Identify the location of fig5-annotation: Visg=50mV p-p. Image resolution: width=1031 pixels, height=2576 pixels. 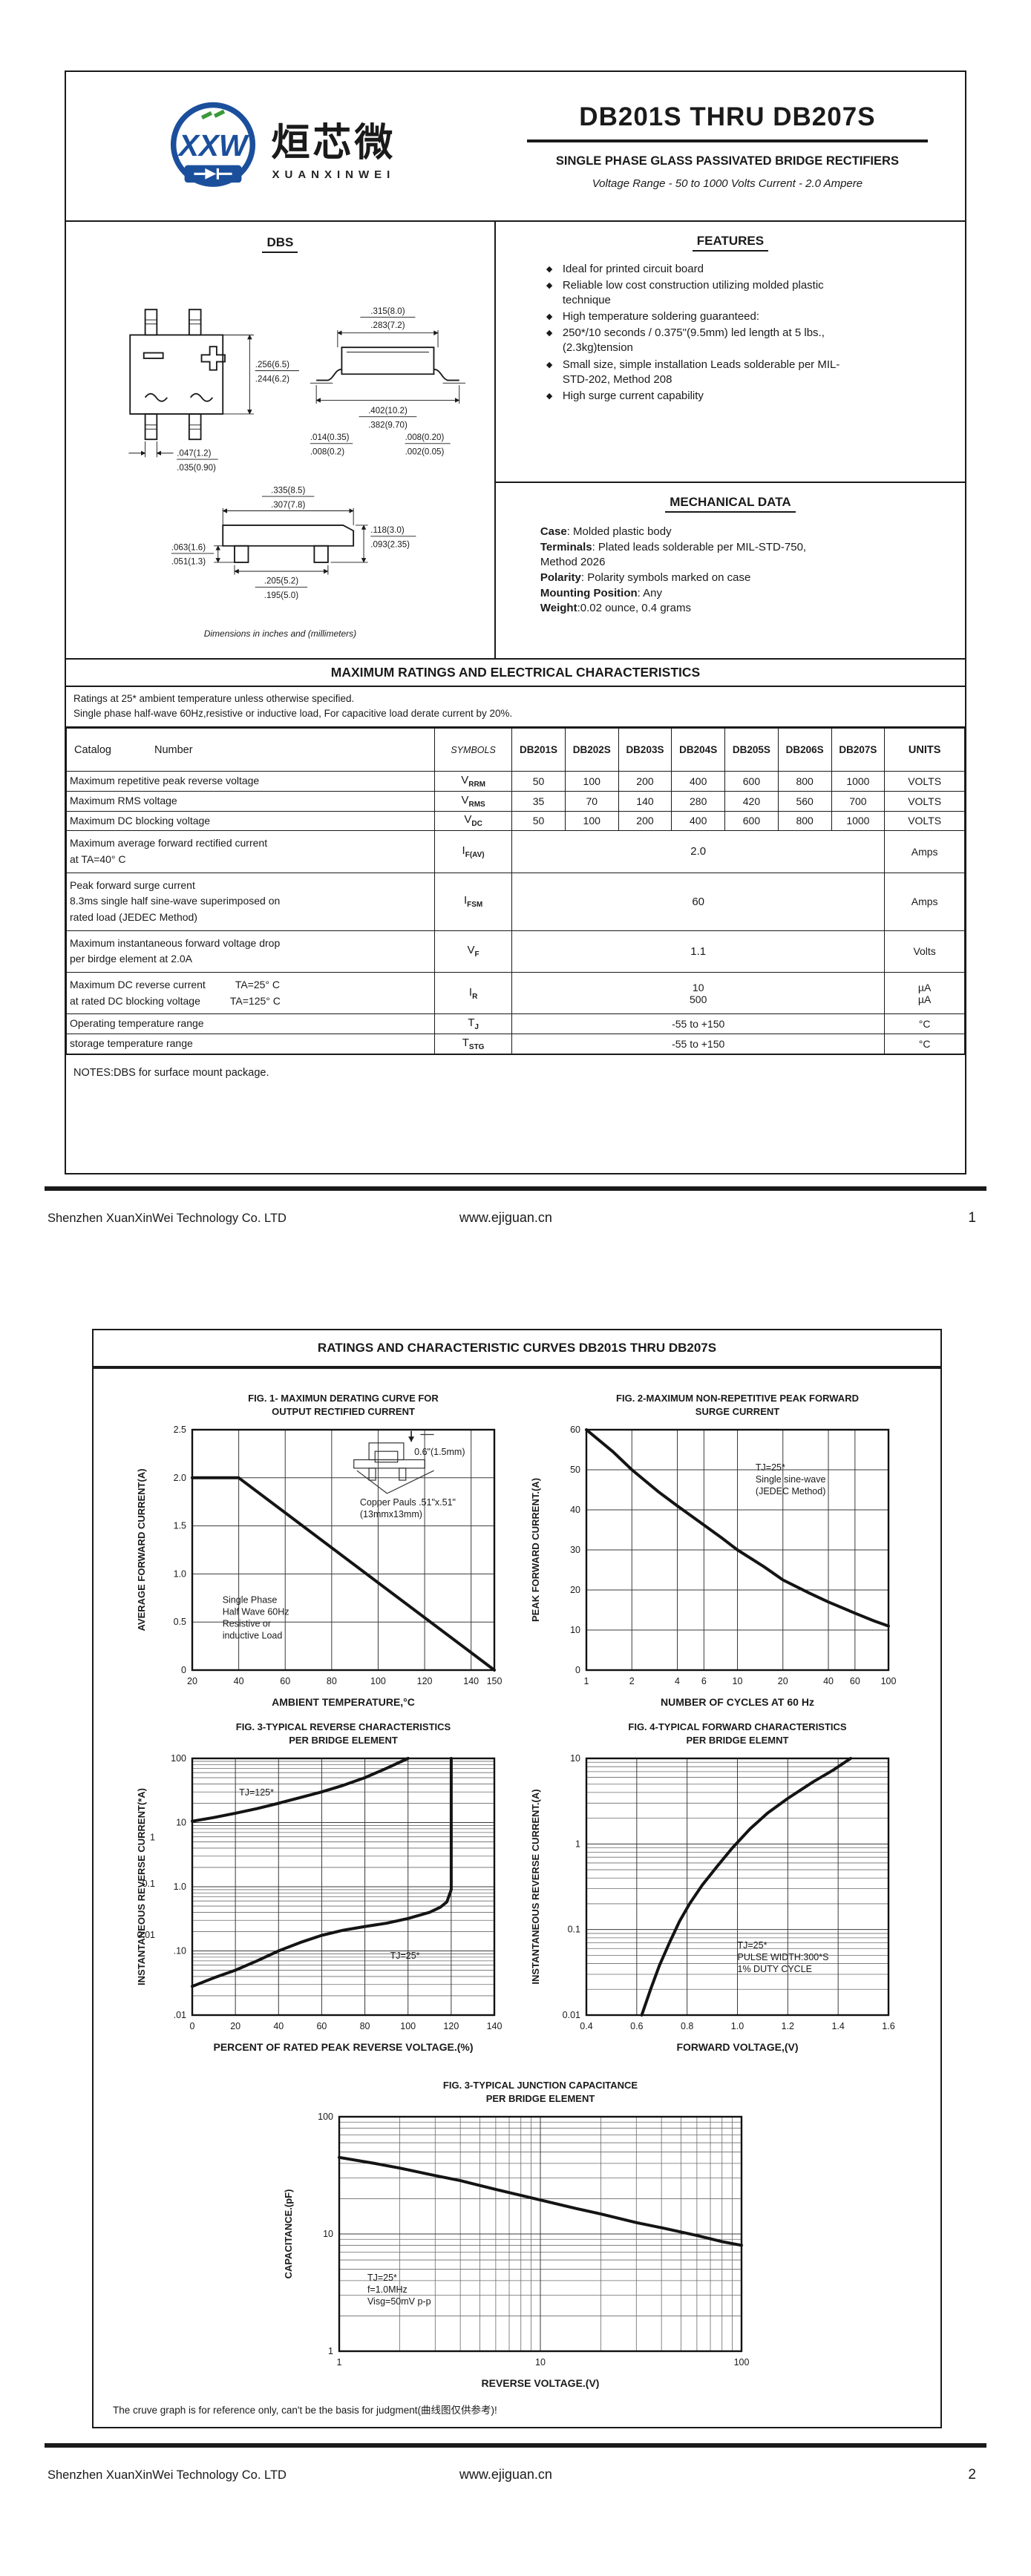
(399, 2301).